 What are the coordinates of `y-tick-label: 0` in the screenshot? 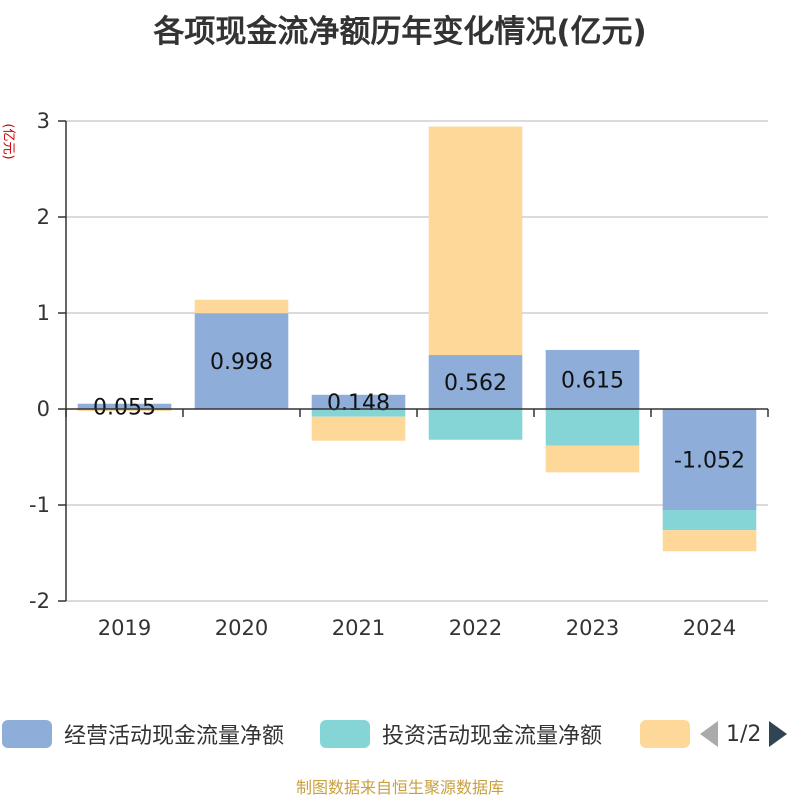 It's located at (43, 409).